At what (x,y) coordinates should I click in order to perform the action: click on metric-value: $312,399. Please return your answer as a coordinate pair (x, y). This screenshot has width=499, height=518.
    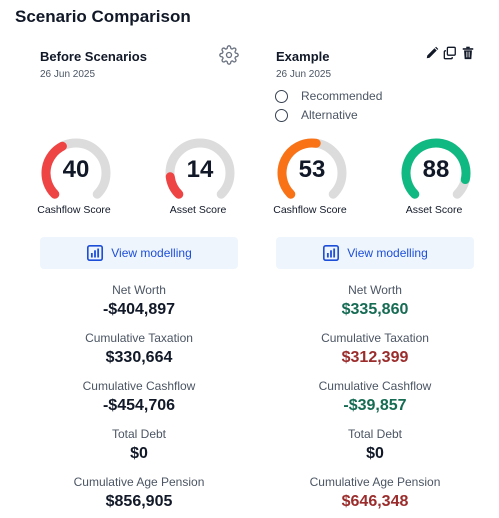
    Looking at the image, I should click on (375, 357).